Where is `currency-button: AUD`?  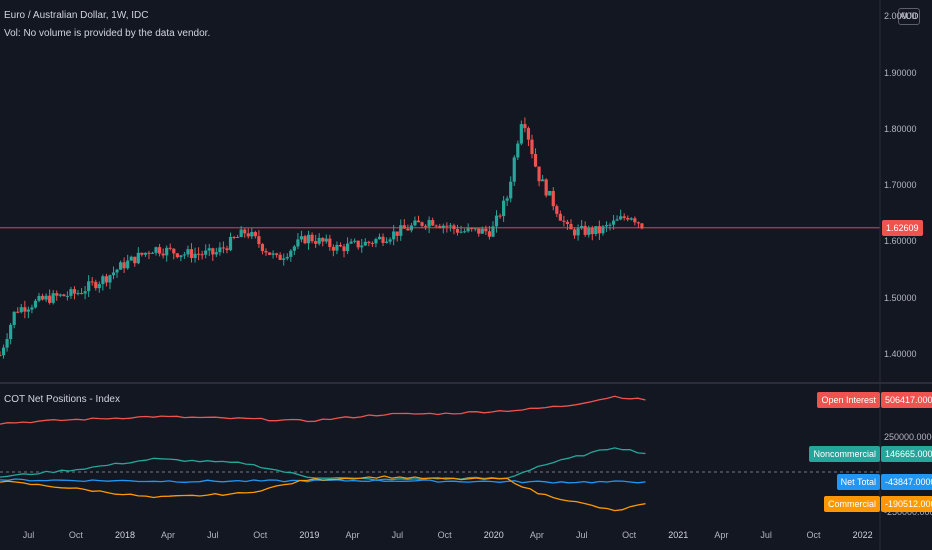 currency-button: AUD is located at coordinates (909, 16).